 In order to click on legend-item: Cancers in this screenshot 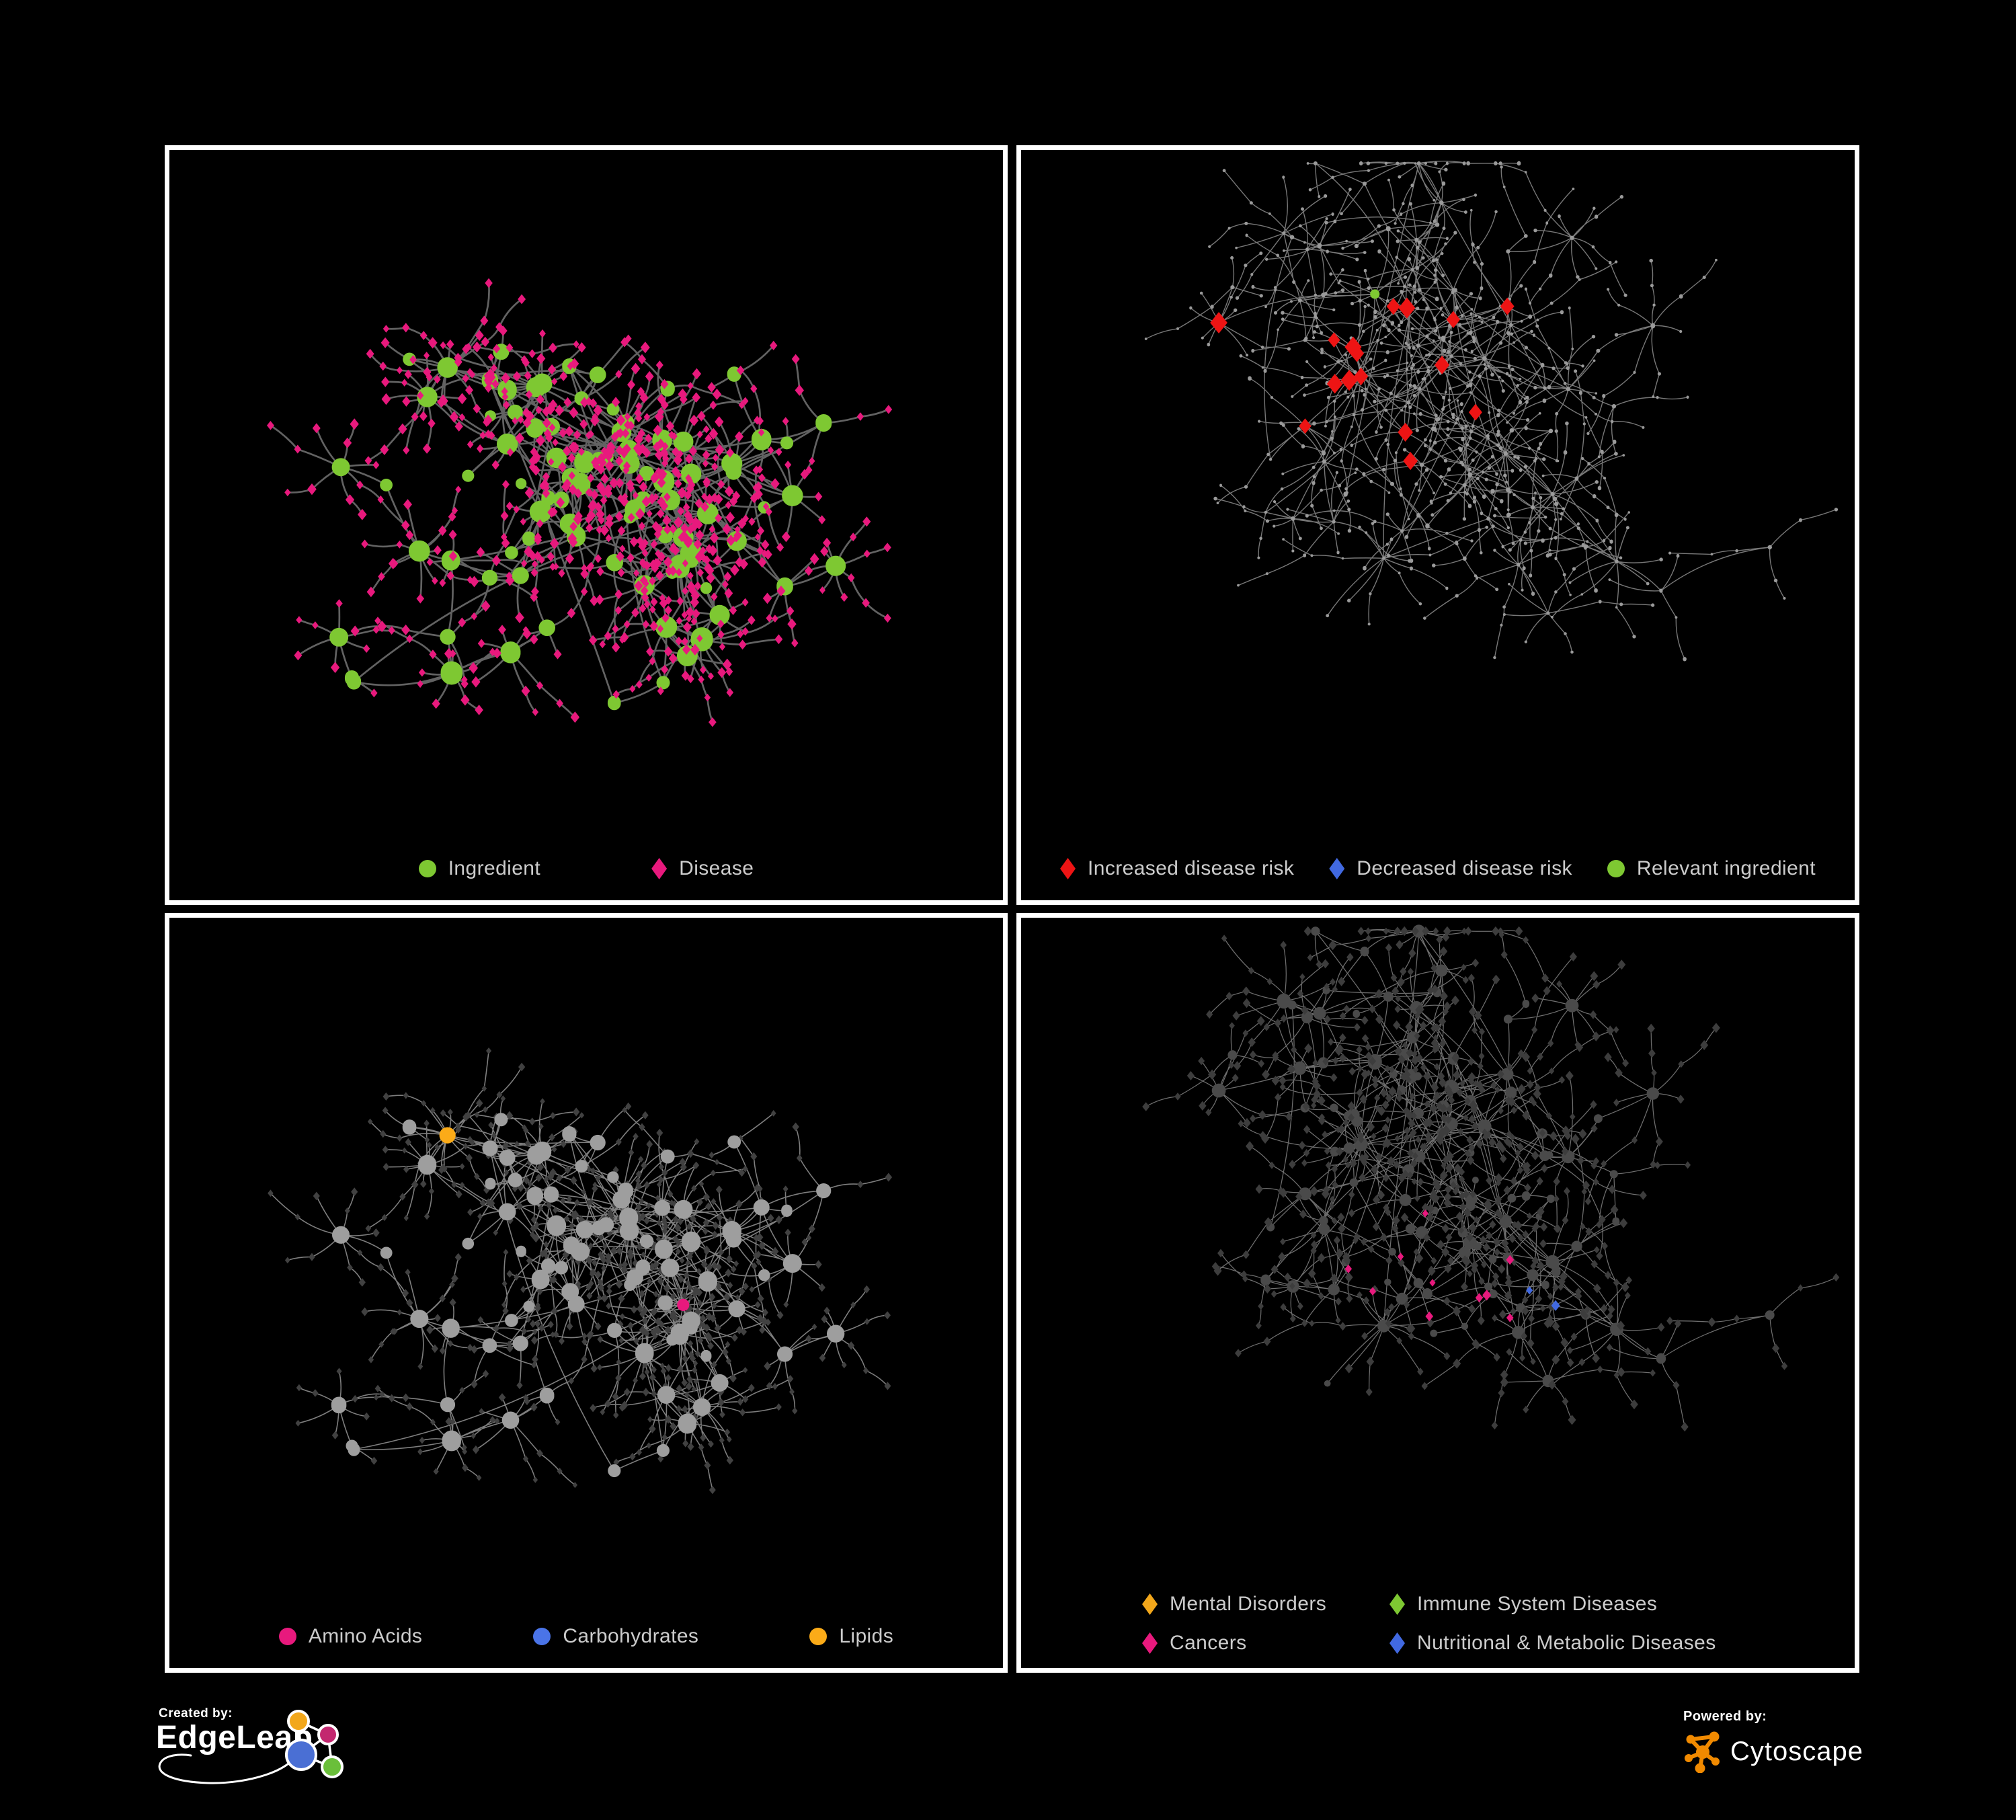, I will do `click(1265, 1643)`.